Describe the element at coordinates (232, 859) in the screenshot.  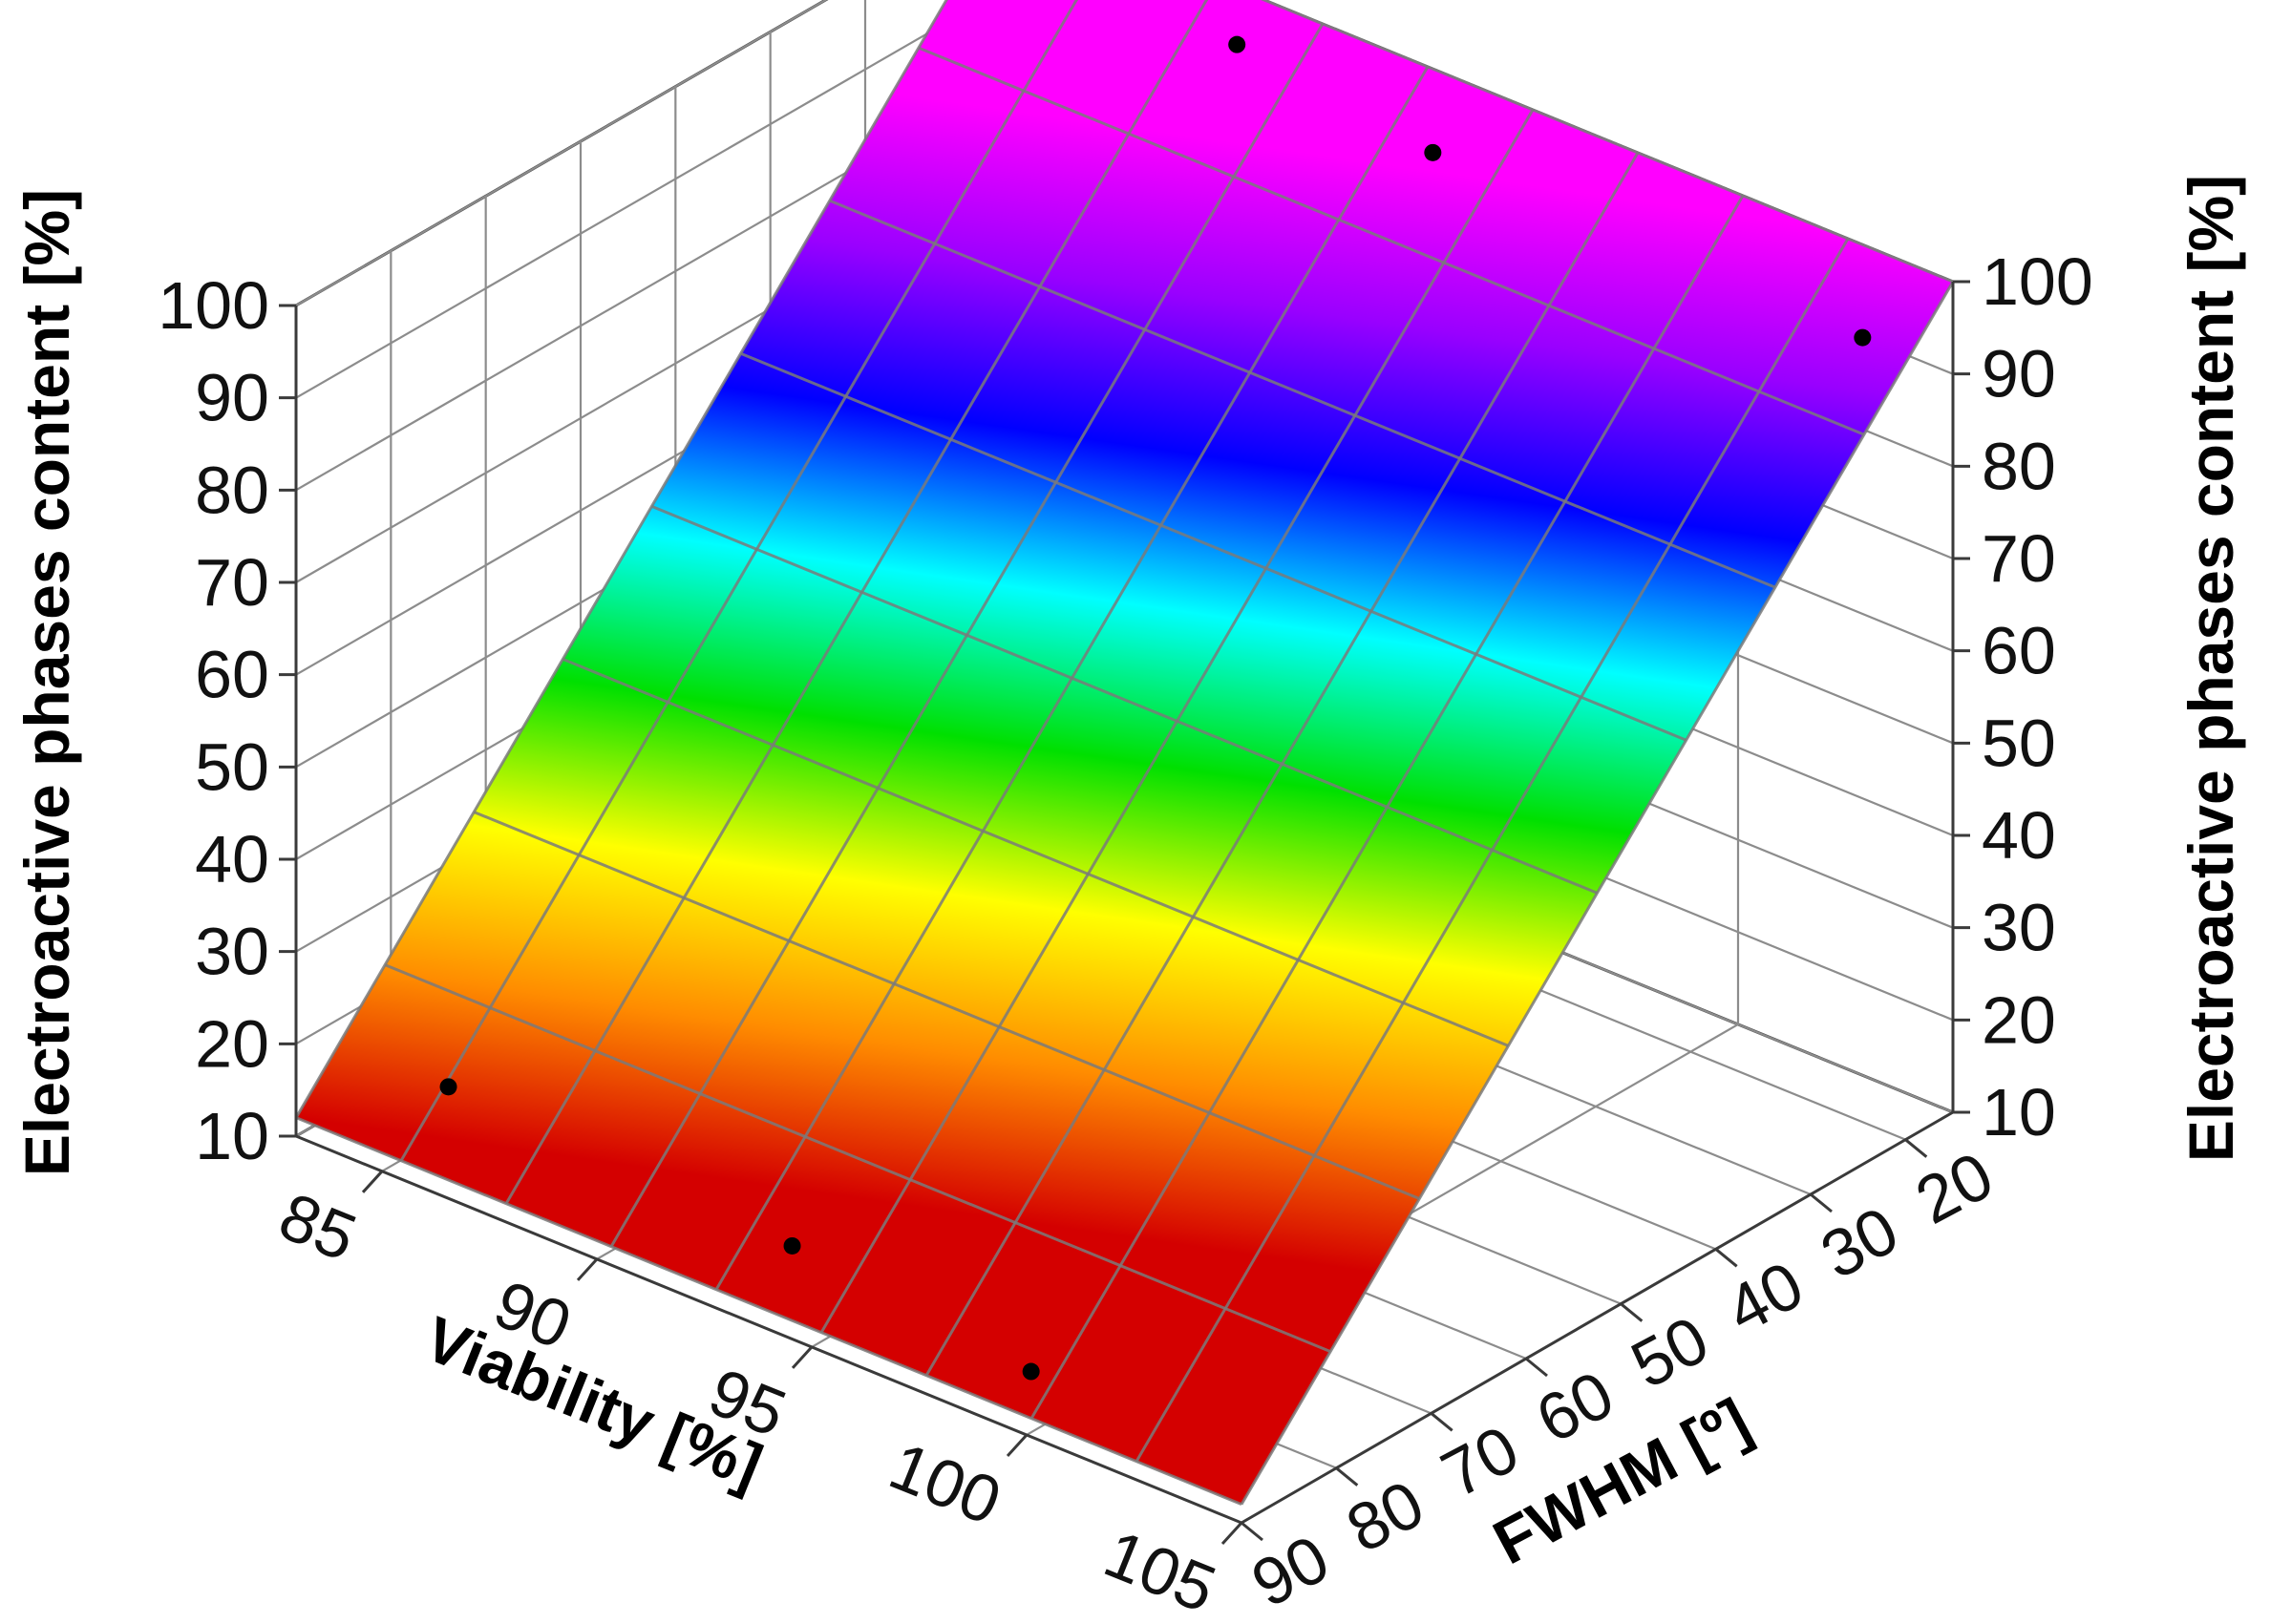
I see `z-left-tick-label: 40` at that location.